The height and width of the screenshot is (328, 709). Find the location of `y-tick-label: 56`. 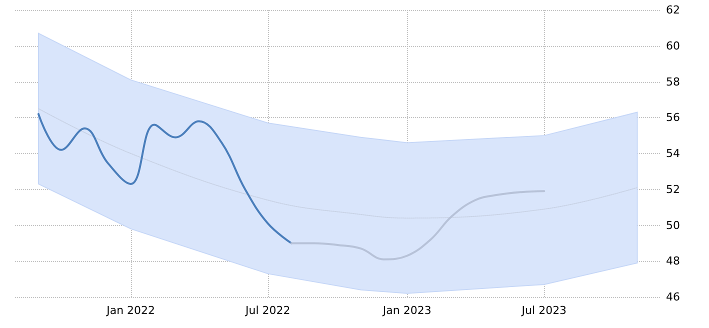

y-tick-label: 56 is located at coordinates (673, 117).